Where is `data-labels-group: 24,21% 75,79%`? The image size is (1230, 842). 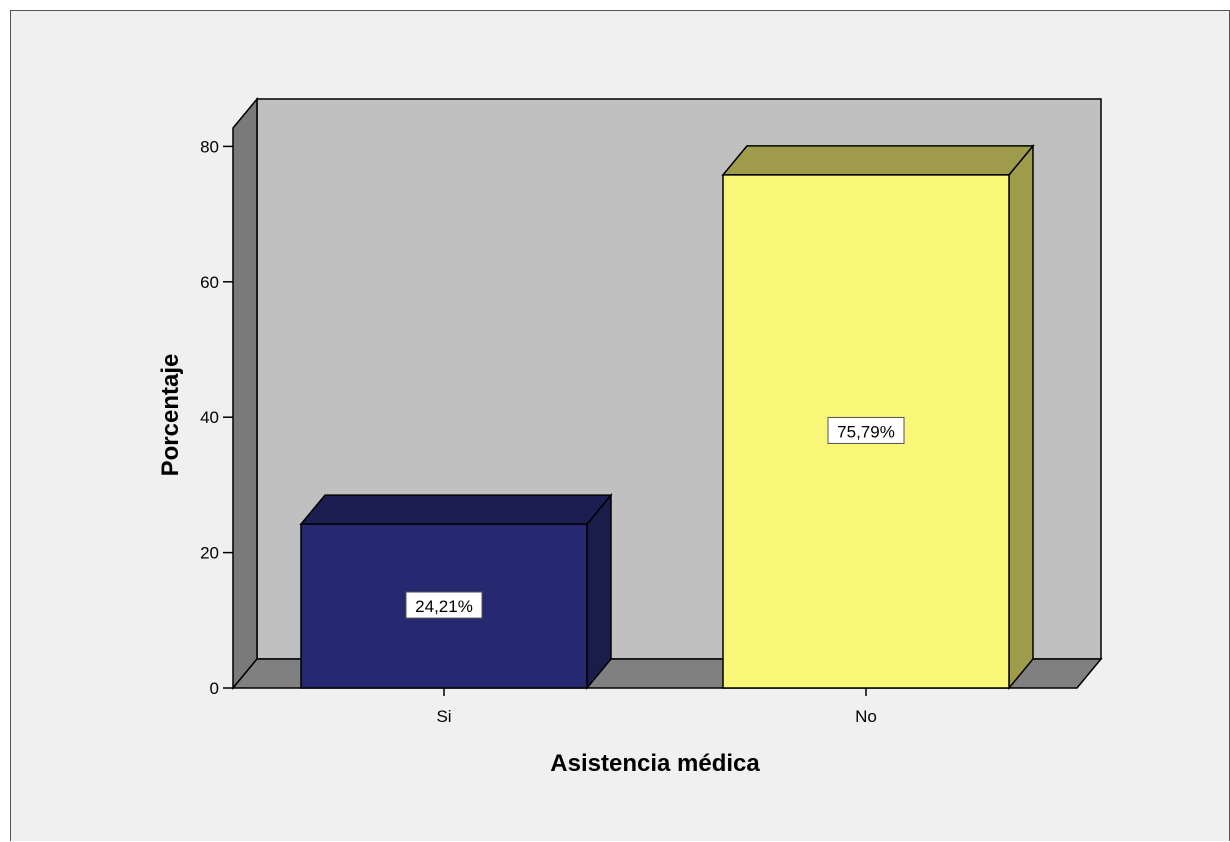
data-labels-group: 24,21% 75,79% is located at coordinates (655, 517).